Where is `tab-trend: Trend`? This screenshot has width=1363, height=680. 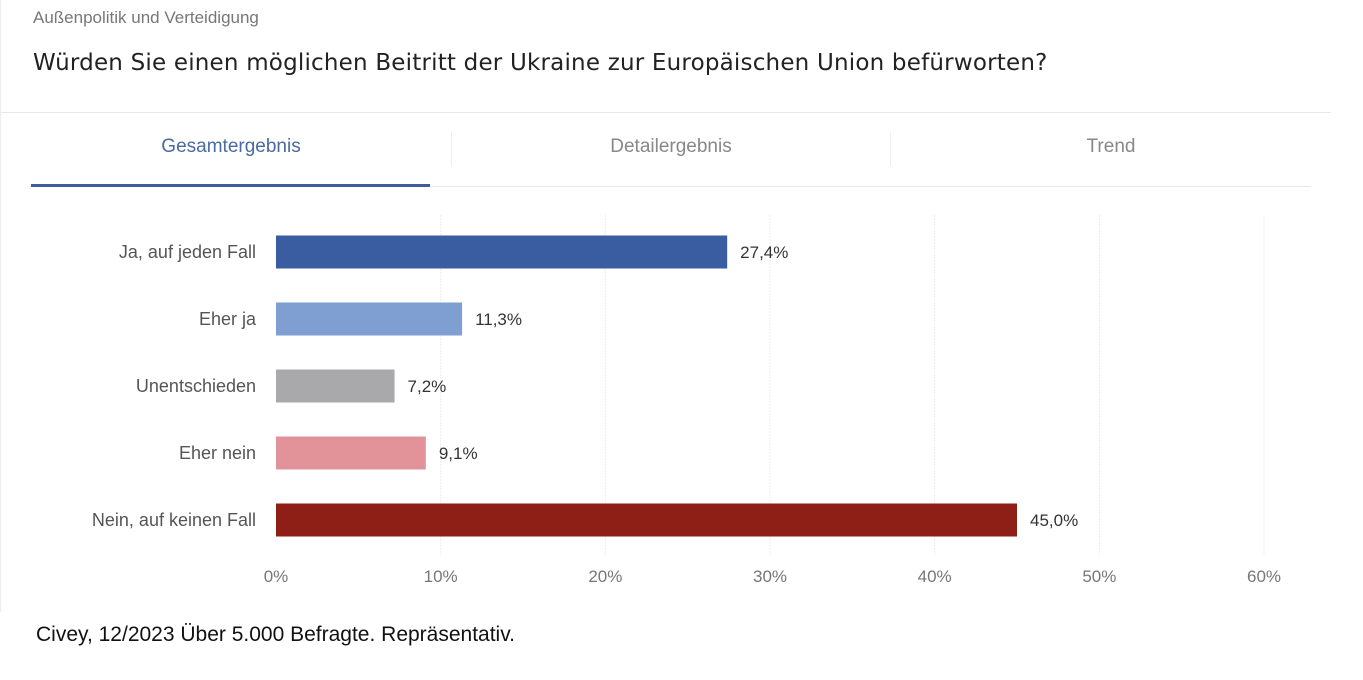
tab-trend: Trend is located at coordinates (1111, 146).